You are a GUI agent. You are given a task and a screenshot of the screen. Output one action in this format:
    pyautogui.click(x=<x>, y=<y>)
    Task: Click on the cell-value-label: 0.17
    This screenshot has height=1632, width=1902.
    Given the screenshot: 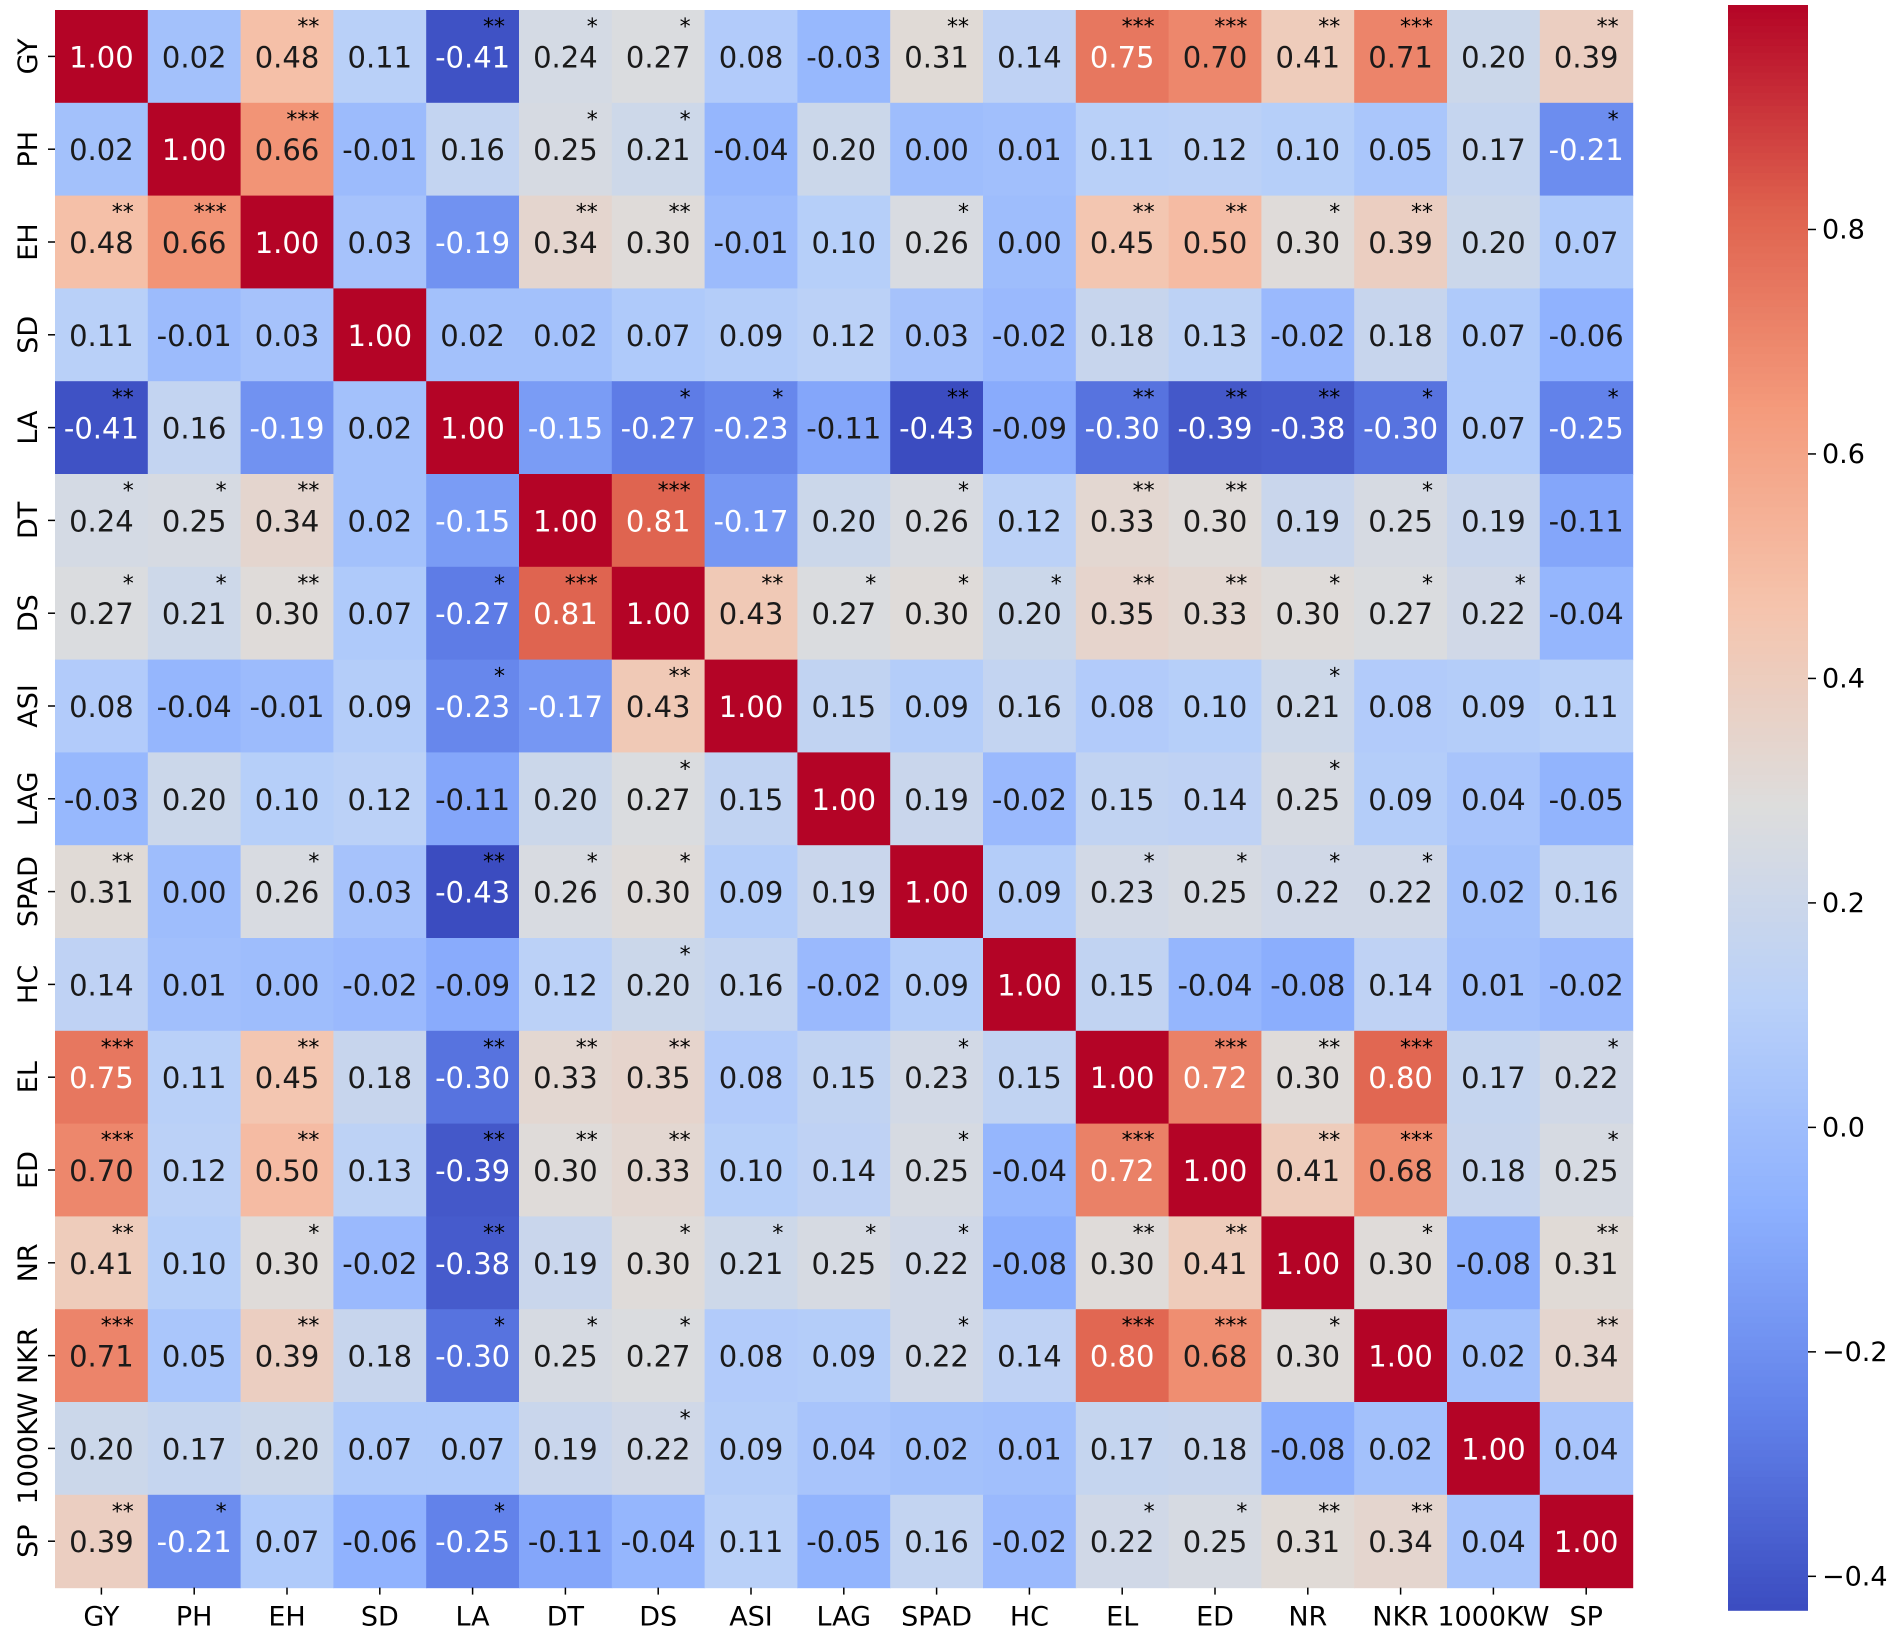 What is the action you would take?
    pyautogui.click(x=1122, y=1449)
    